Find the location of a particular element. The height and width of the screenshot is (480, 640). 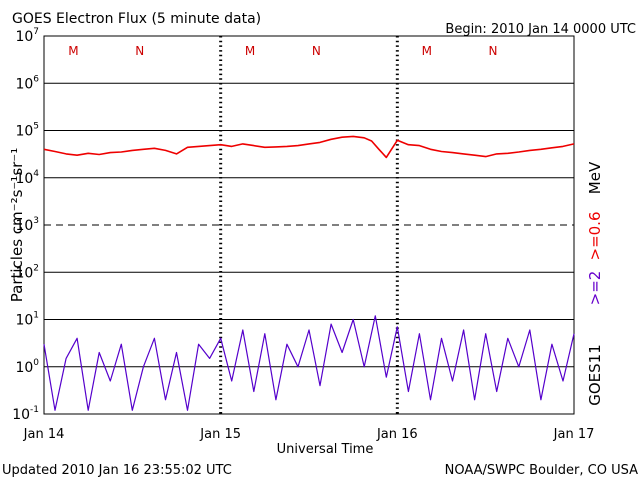

y-tick-label: 10⁷ is located at coordinates (27, 36).